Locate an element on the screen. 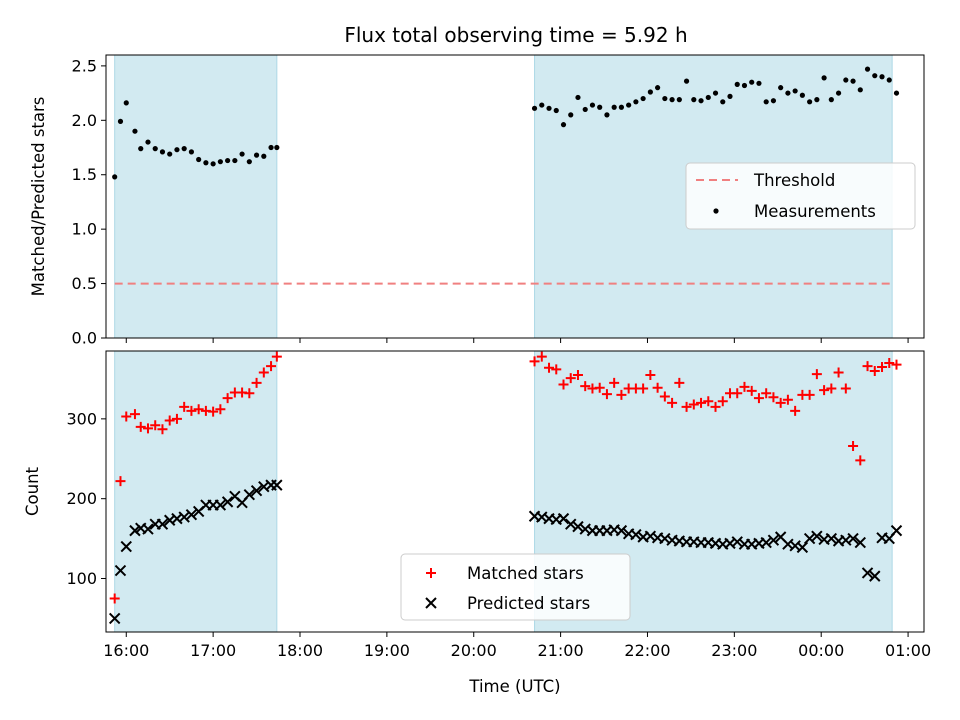 Image resolution: width=960 pixels, height=720 pixels. legend-threshold-label: Threshold is located at coordinates (794, 180).